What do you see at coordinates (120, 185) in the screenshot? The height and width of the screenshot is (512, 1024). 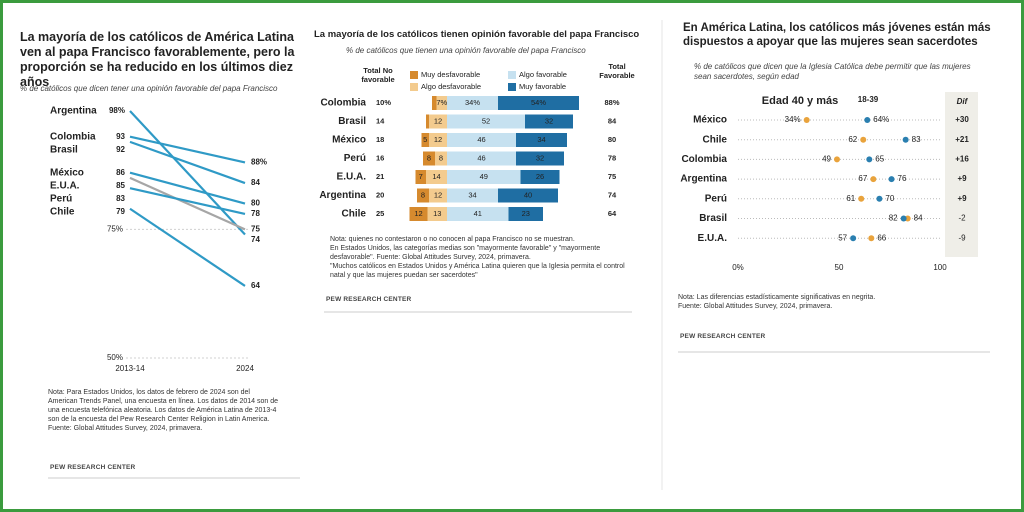 I see `value-label: 85` at bounding box center [120, 185].